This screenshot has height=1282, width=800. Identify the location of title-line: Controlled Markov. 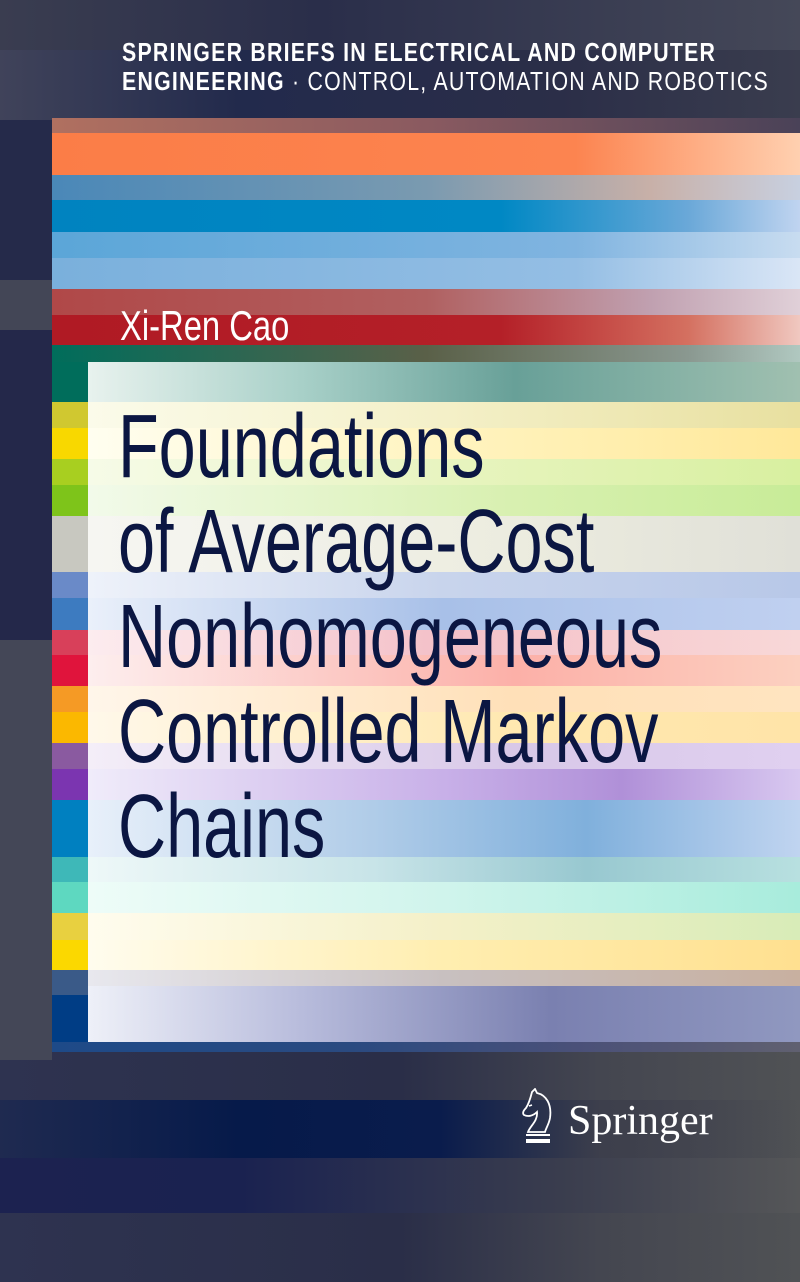
(388, 732).